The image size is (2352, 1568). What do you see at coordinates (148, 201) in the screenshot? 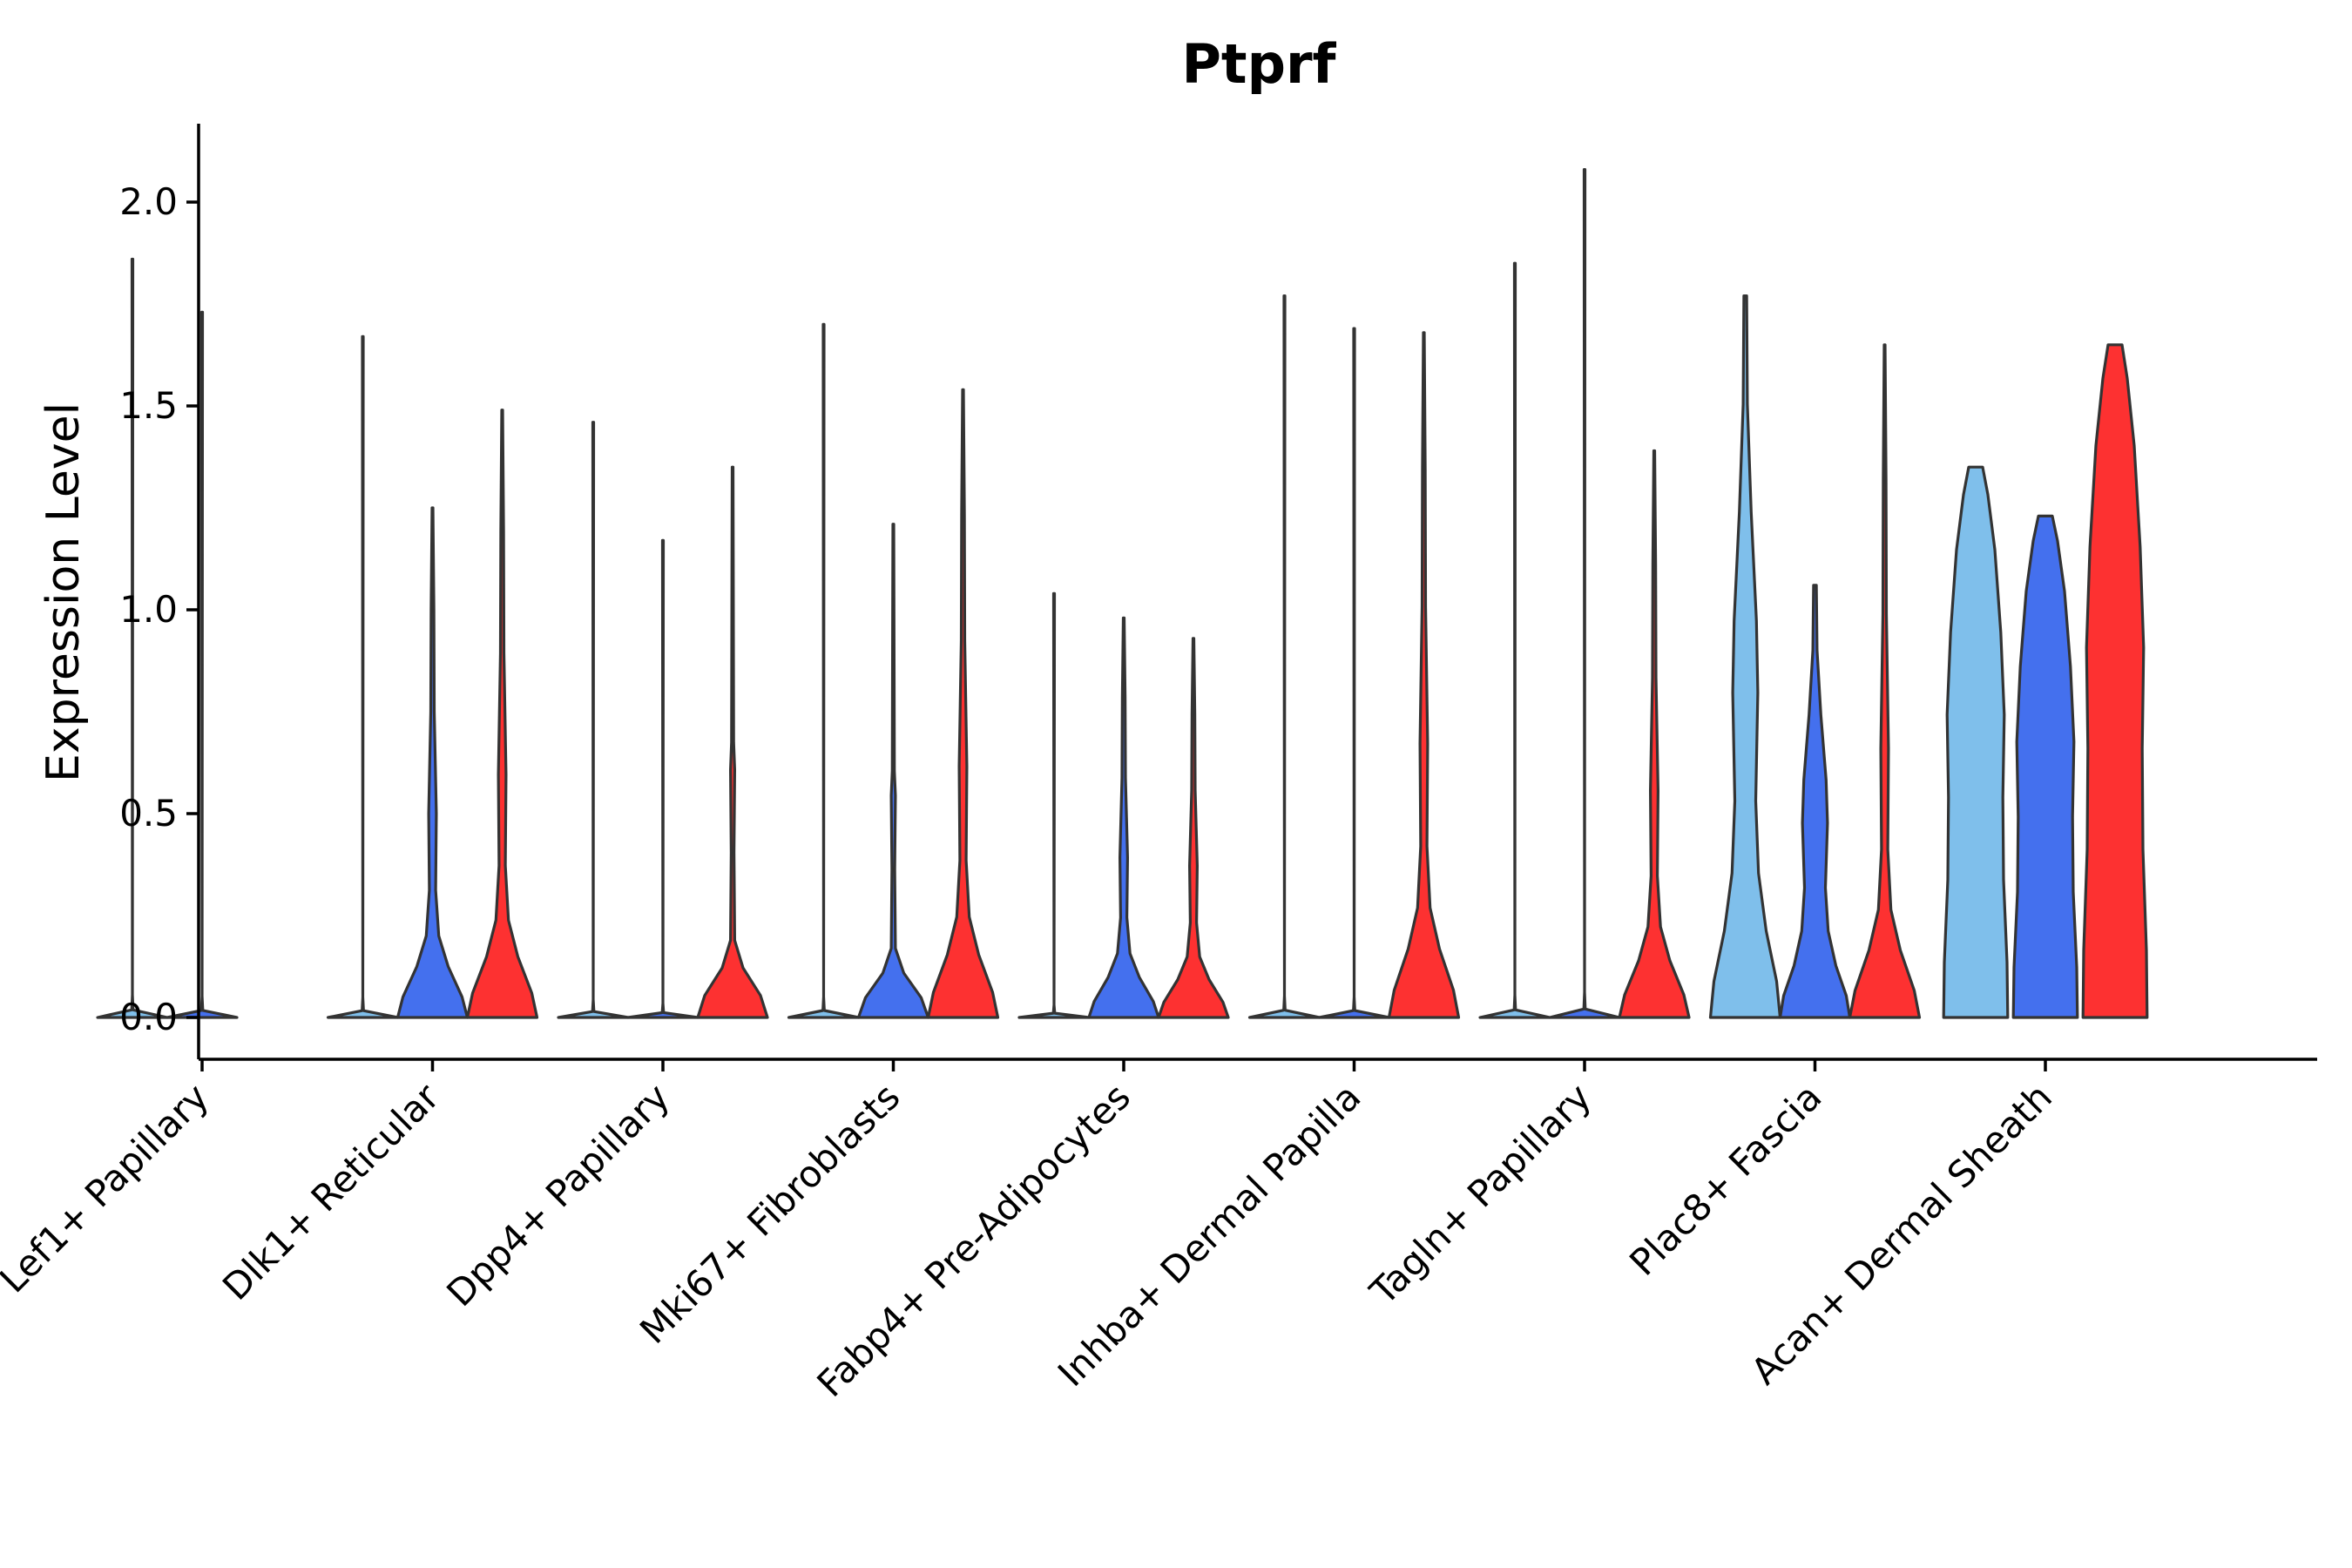
I see `y-tick-label: 2.0` at bounding box center [148, 201].